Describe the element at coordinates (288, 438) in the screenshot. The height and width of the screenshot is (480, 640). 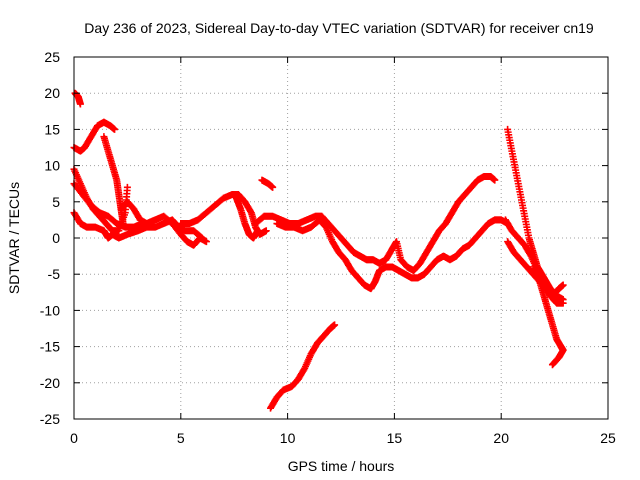
I see `x-tick-label: 10` at that location.